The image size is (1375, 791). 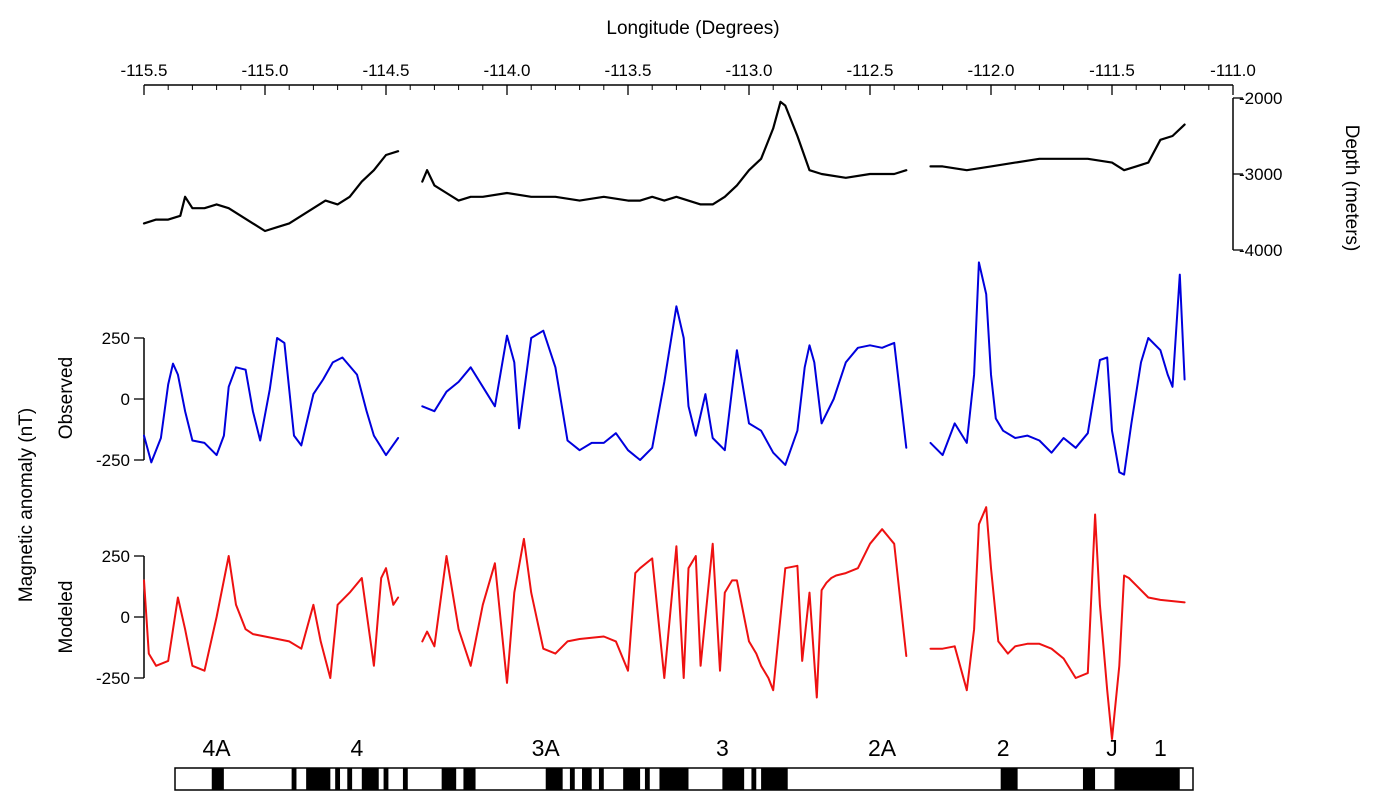 What do you see at coordinates (144, 70) in the screenshot?
I see `x-tick-label: -115.5` at bounding box center [144, 70].